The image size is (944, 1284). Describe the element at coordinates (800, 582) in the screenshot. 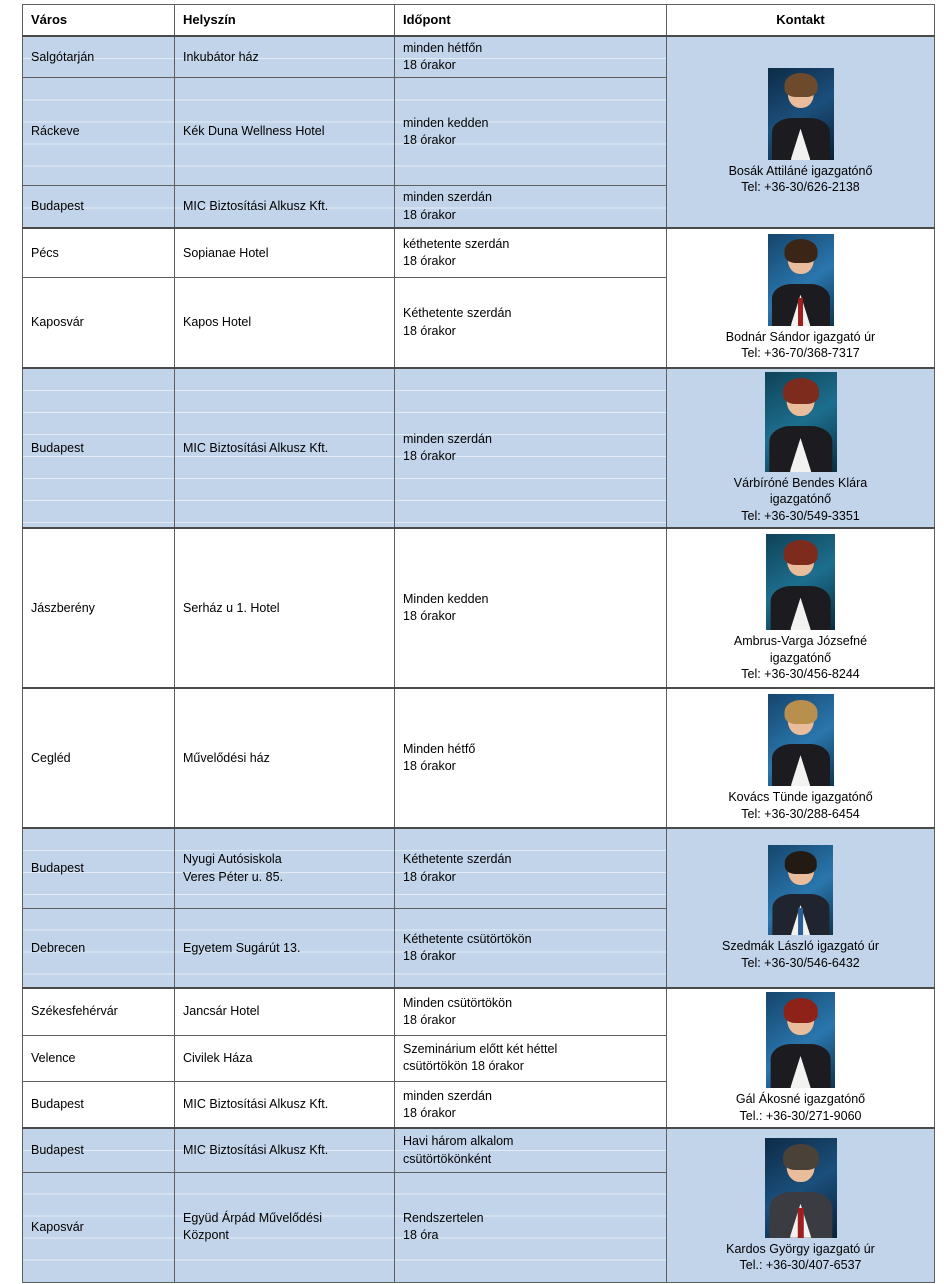

I see `portrait-woman-red-hair` at that location.